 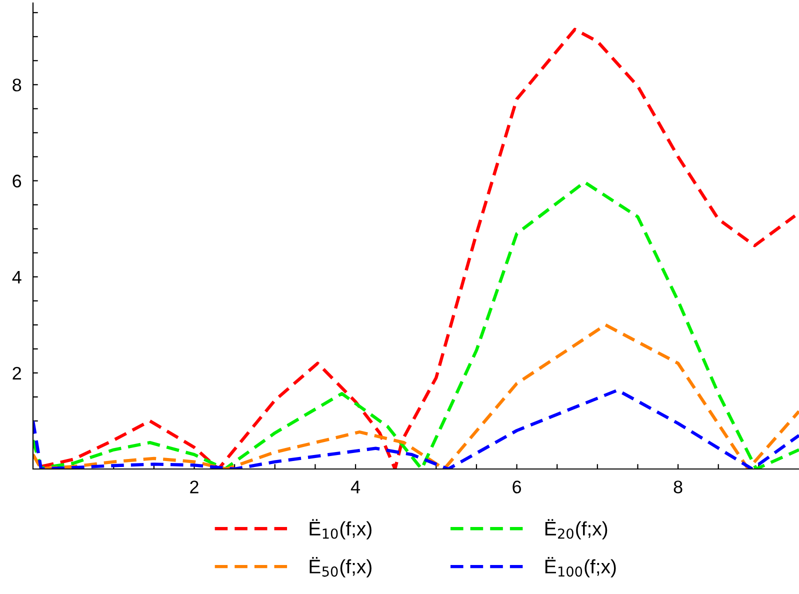 What do you see at coordinates (517, 487) in the screenshot?
I see `x-tick-label: 6` at bounding box center [517, 487].